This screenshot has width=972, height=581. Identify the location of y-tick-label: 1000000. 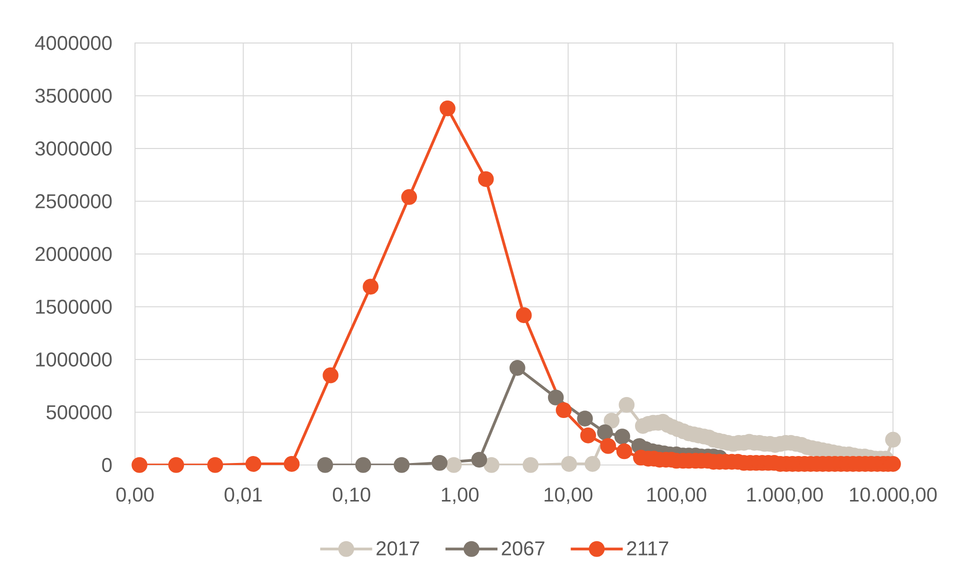
(74, 359).